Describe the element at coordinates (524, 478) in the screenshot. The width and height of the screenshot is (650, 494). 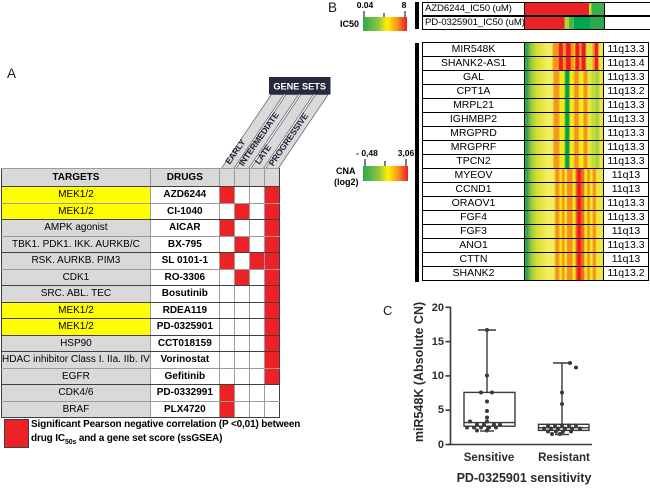
I see `svg-text: PD-0325901 sensitivity` at that location.